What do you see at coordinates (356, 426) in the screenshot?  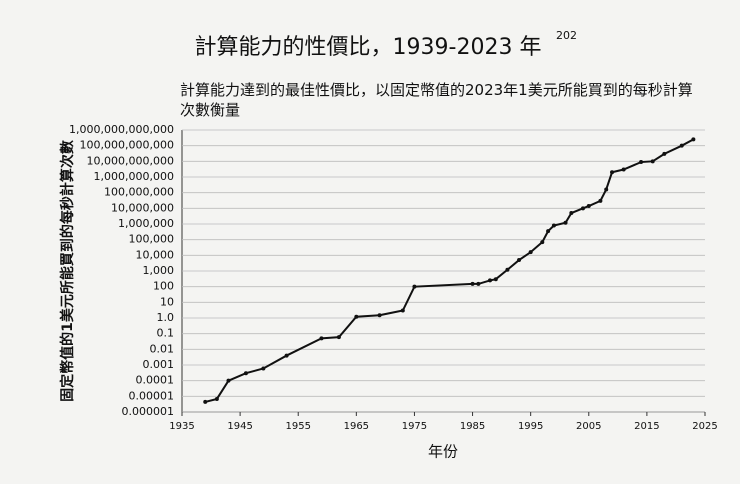 I see `x-tick-label: 1965` at bounding box center [356, 426].